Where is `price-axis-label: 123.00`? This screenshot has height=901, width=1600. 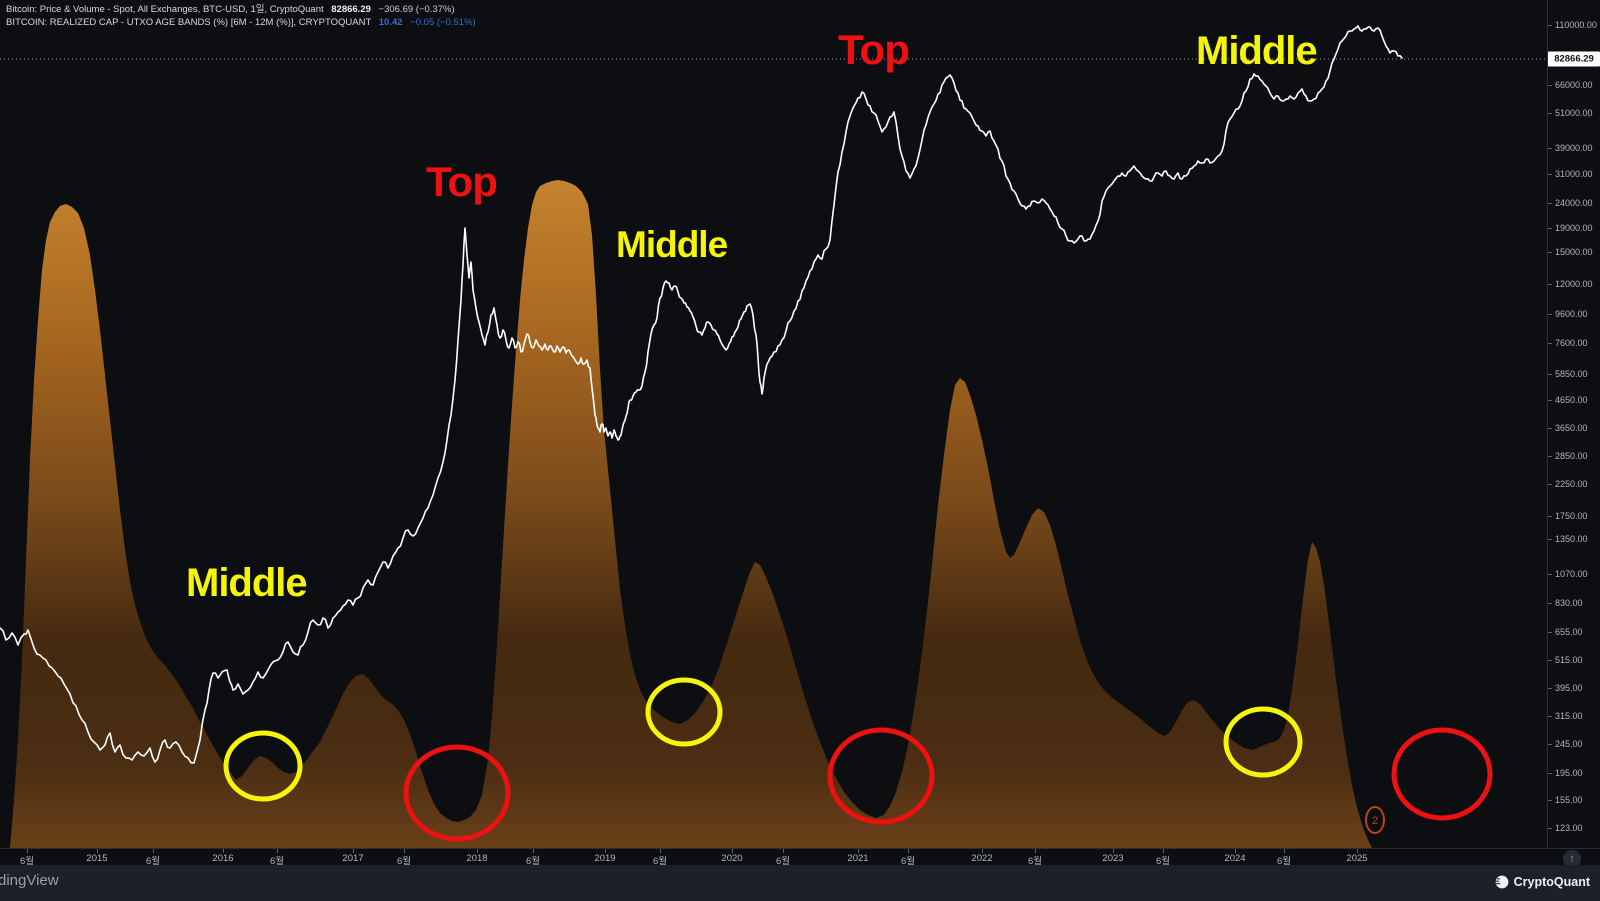 price-axis-label: 123.00 is located at coordinates (1569, 828).